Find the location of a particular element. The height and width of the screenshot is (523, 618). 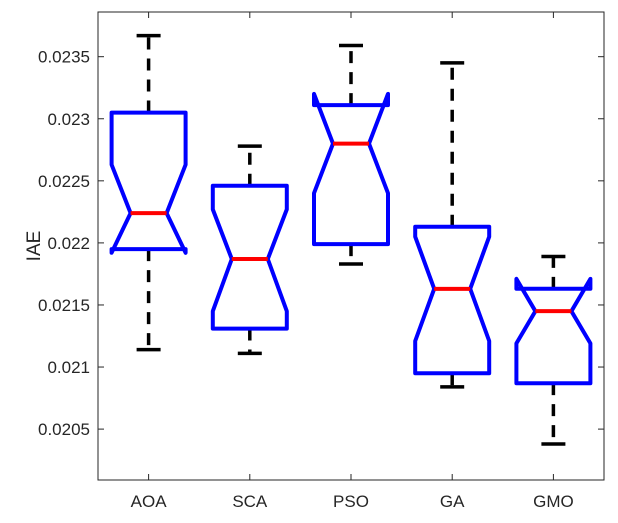

y-tick-label: 0.022 is located at coordinates (68, 243).